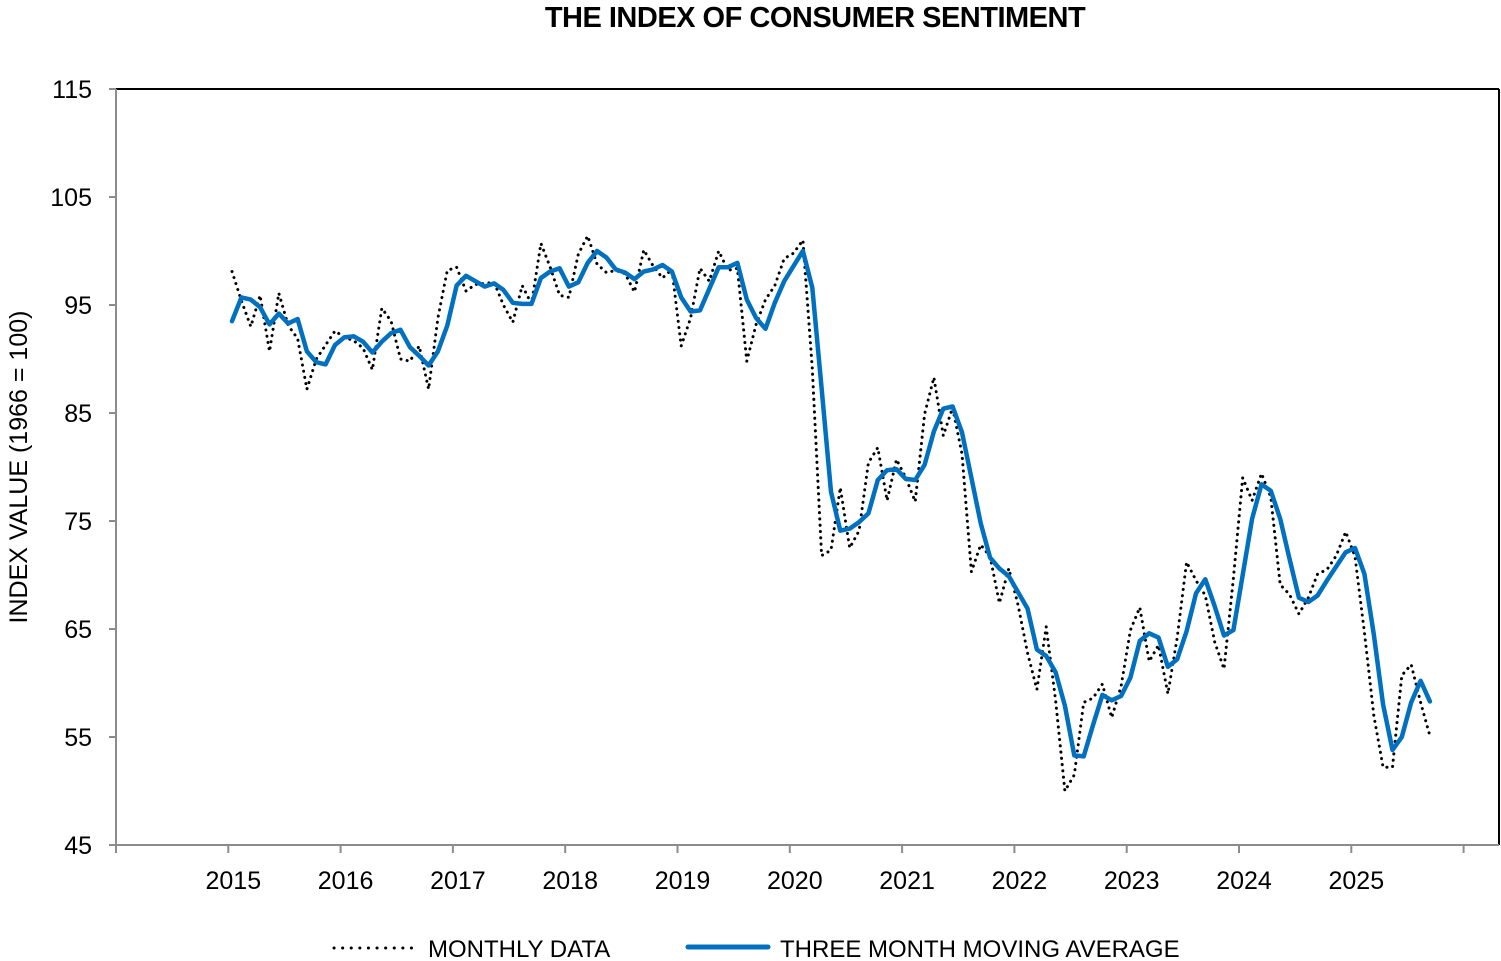  I want to click on y-tick-label: 55, so click(78, 738).